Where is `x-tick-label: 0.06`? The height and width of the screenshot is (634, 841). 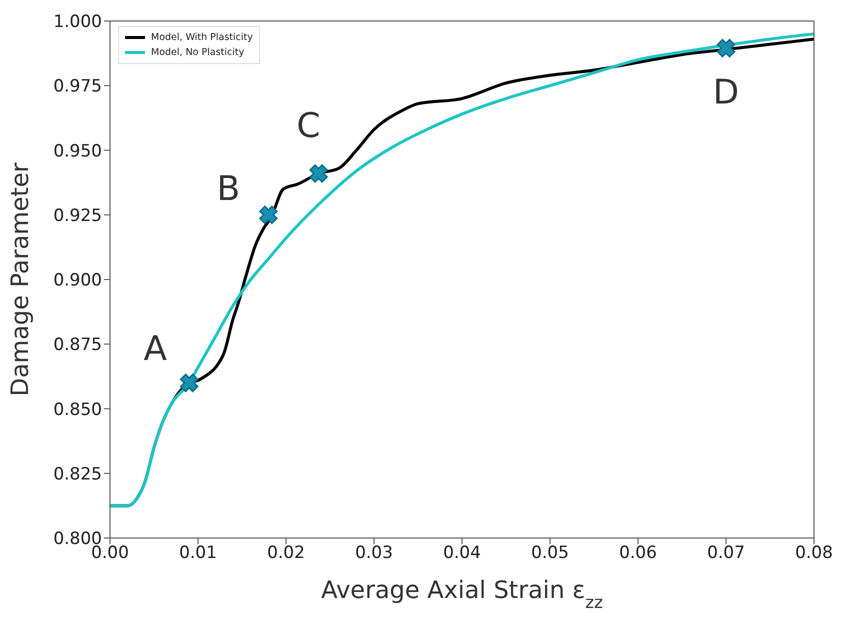
x-tick-label: 0.06 is located at coordinates (638, 553).